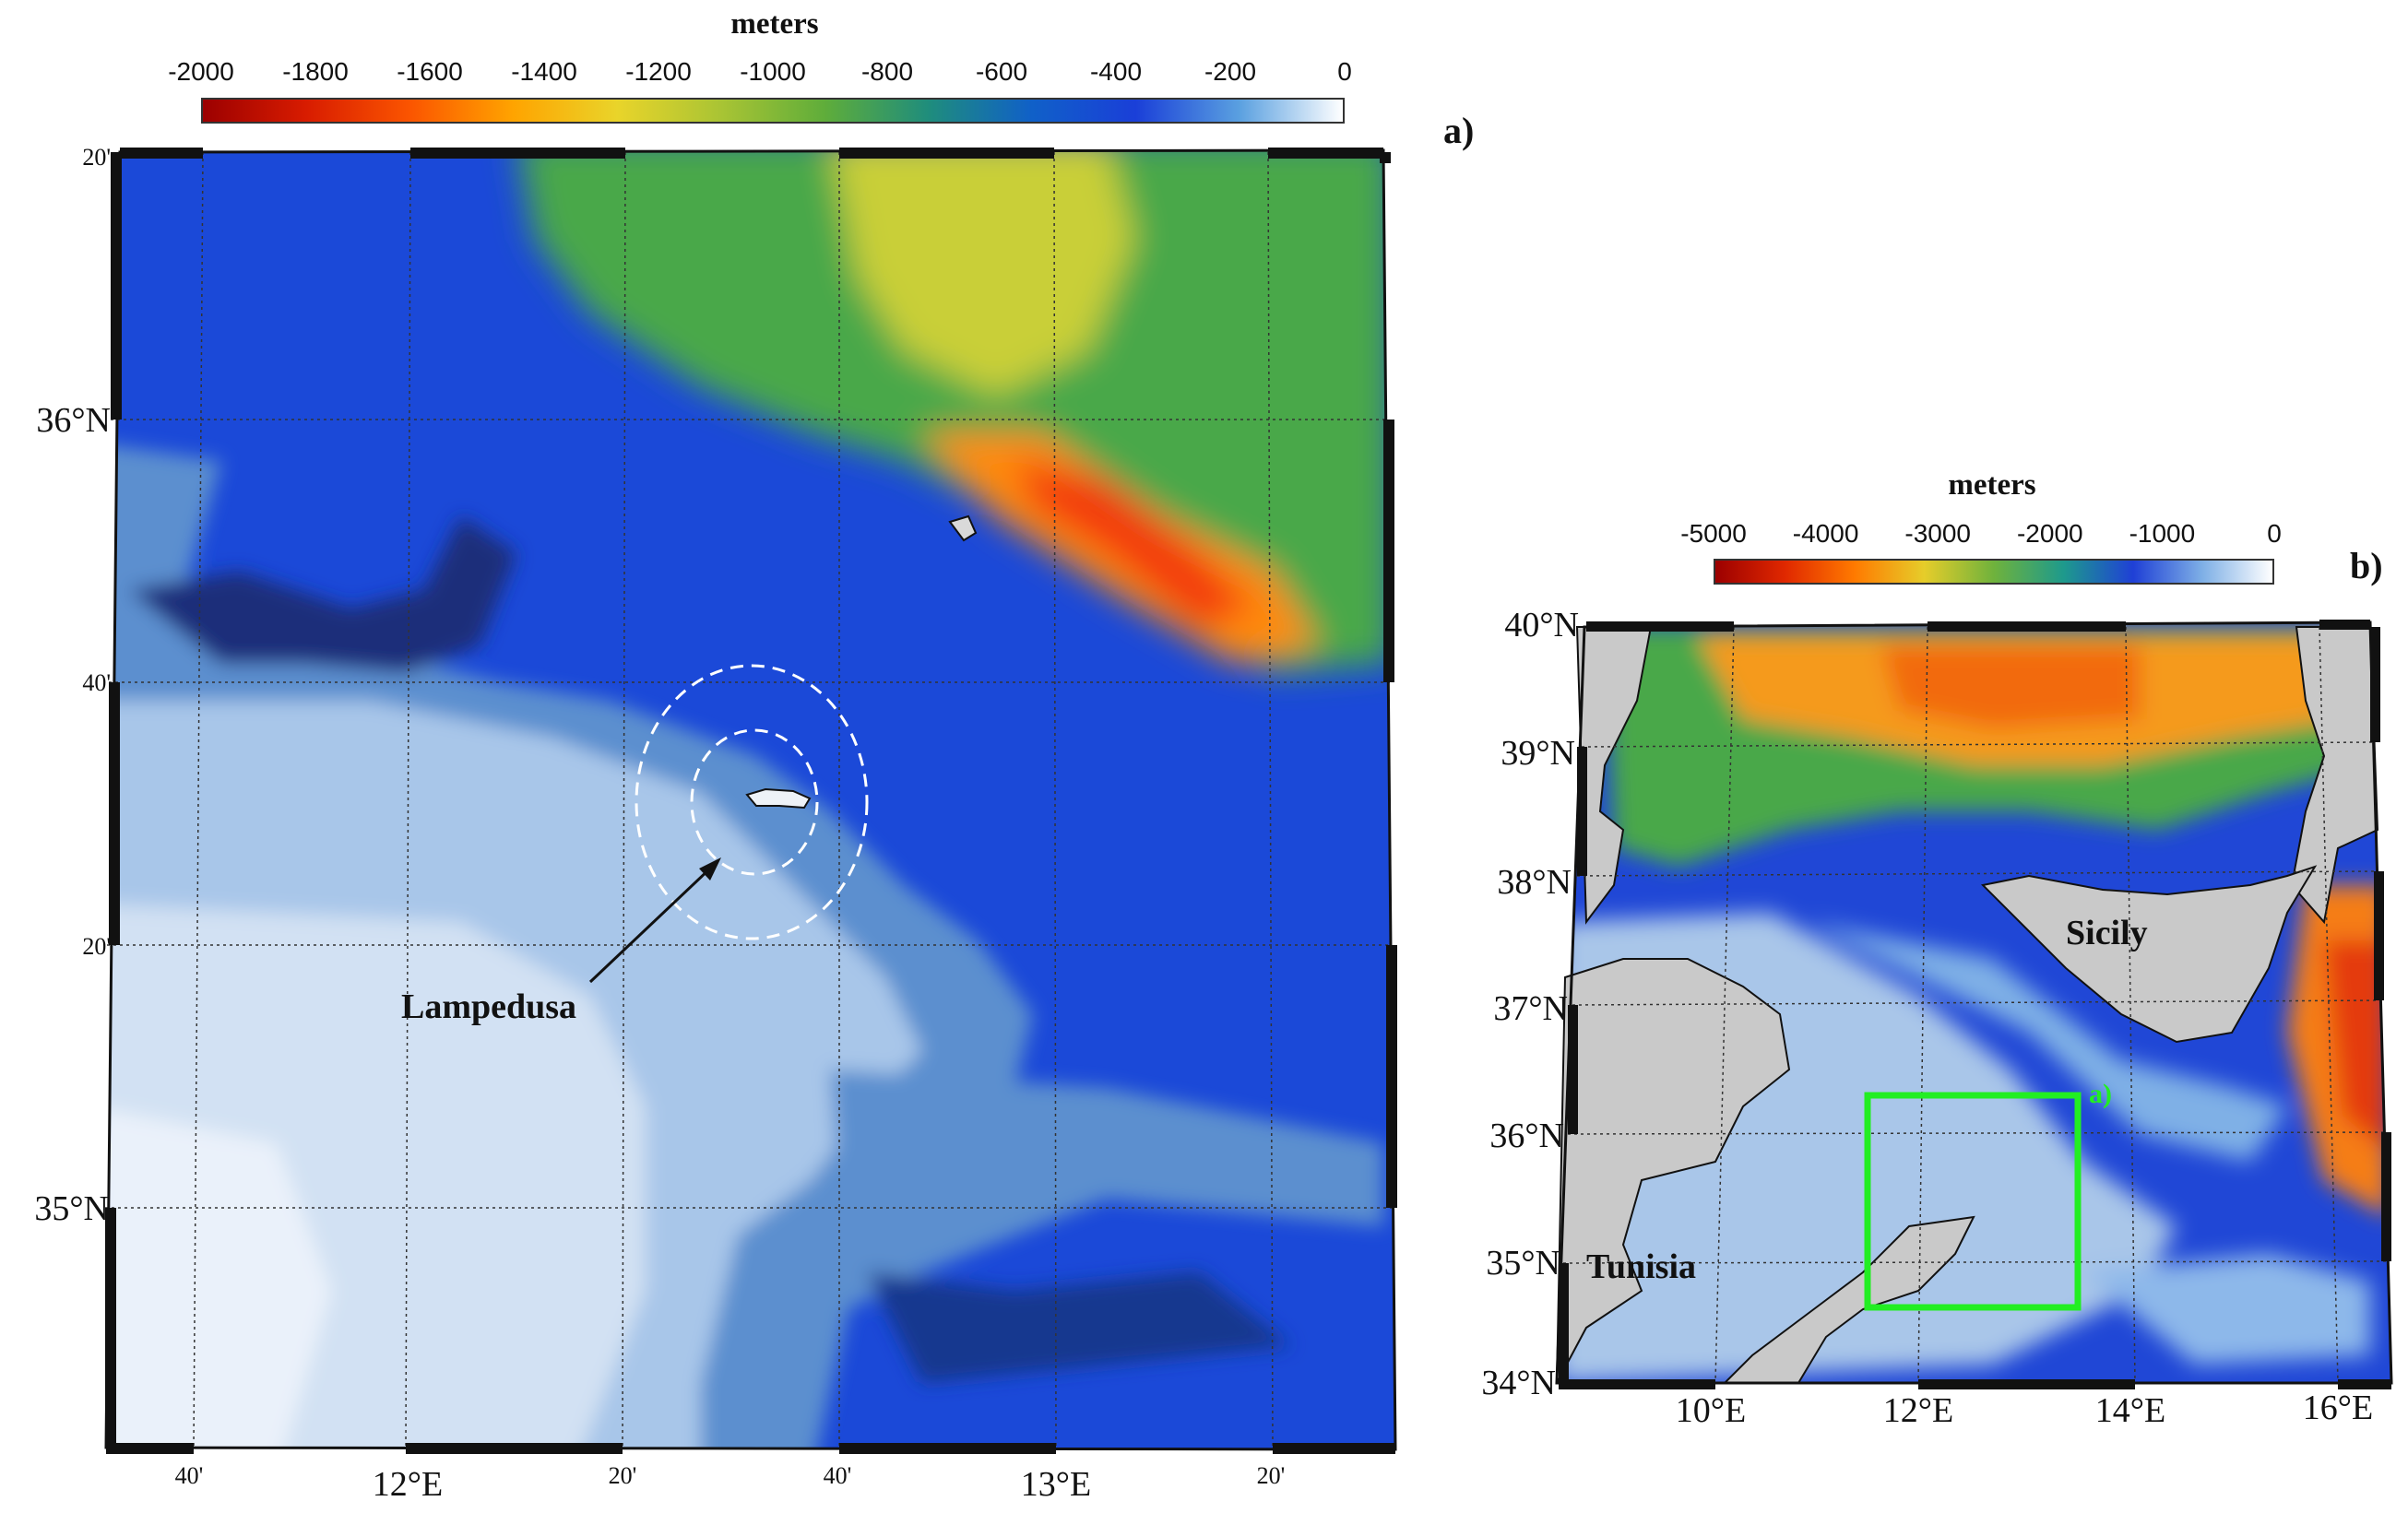 The height and width of the screenshot is (1513, 2408). Describe the element at coordinates (658, 71) in the screenshot. I see `colorbar-a-tick-4: -1200` at that location.